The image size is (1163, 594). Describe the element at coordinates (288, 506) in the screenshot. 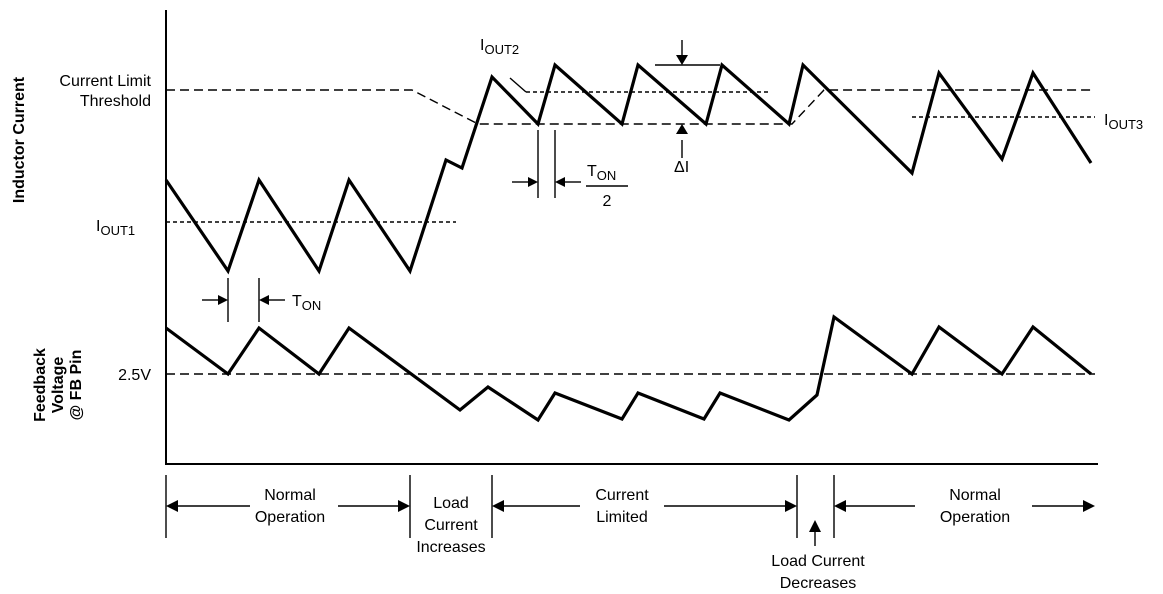

I see `phase-normal-1-arrows` at that location.